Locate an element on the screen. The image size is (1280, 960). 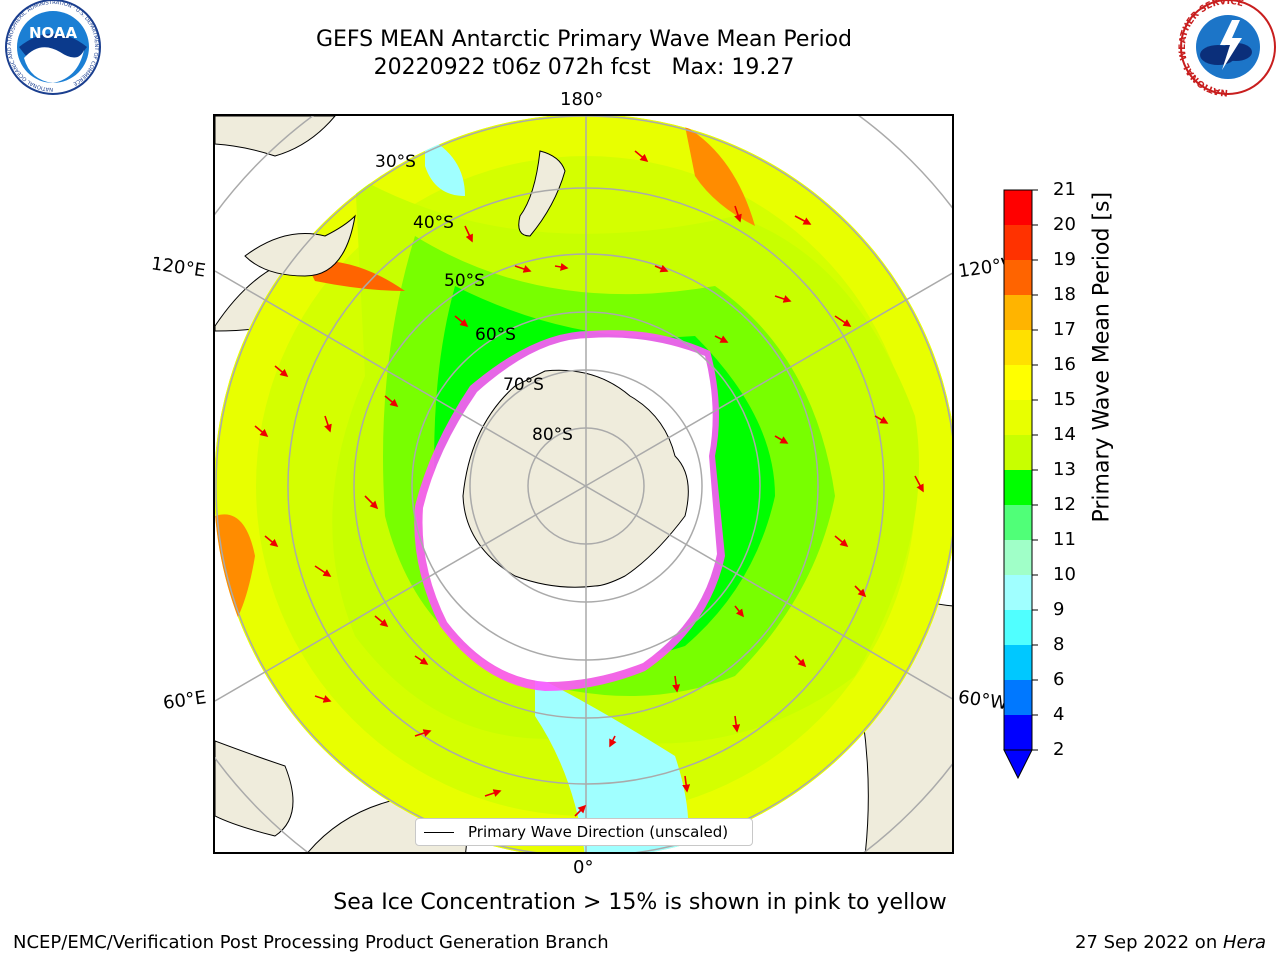
colorbar-tick-label: 6 is located at coordinates (1059, 679).